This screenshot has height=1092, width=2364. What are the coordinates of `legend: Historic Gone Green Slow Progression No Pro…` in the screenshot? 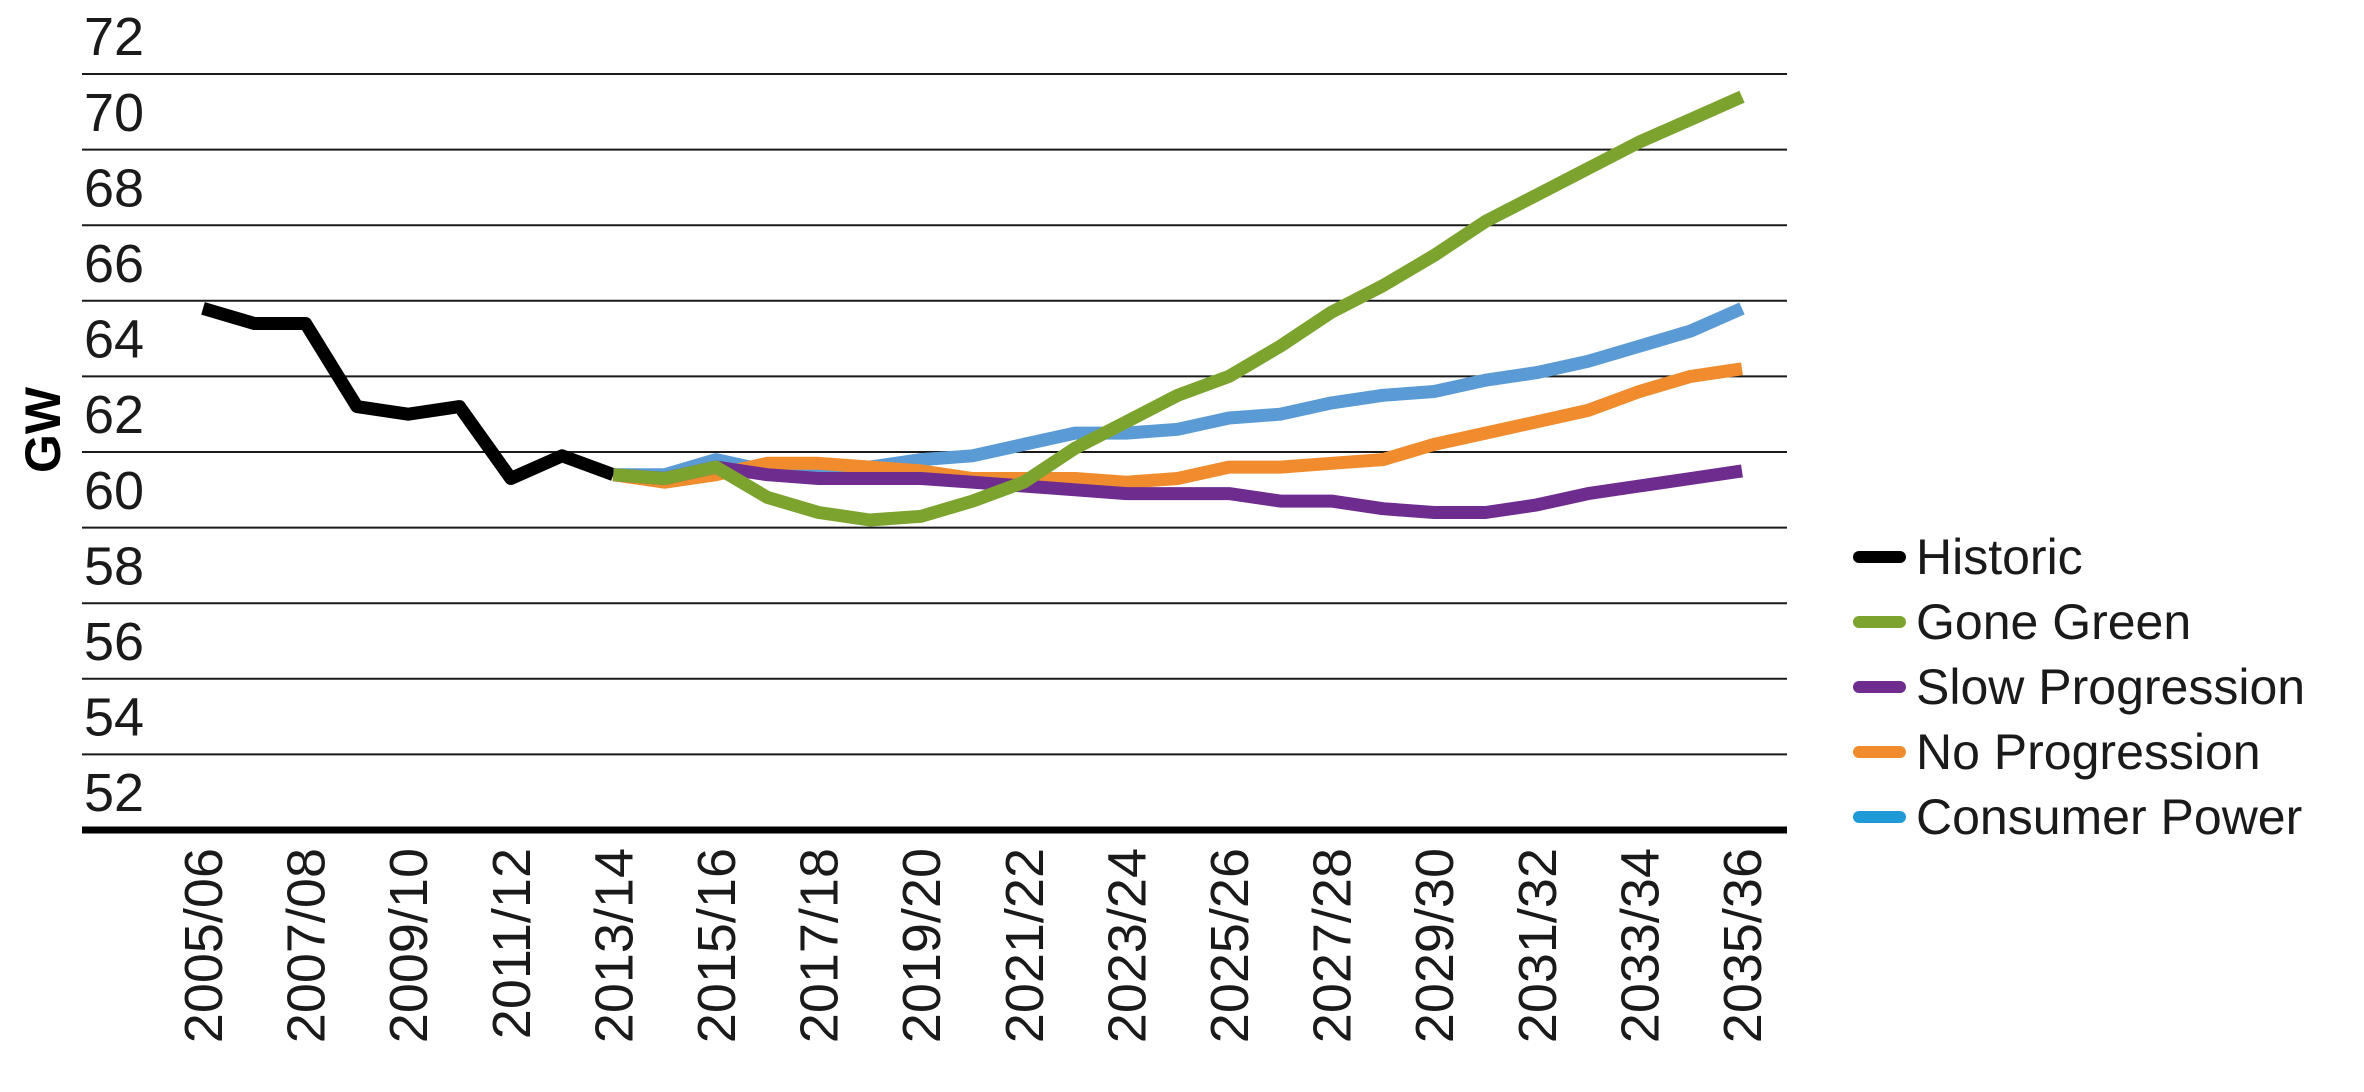 It's located at (2079, 687).